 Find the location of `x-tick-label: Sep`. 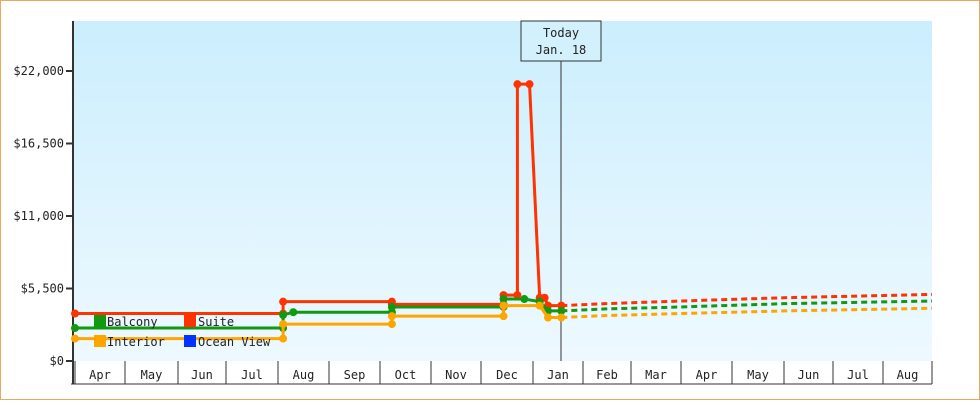

x-tick-label: Sep is located at coordinates (355, 375).